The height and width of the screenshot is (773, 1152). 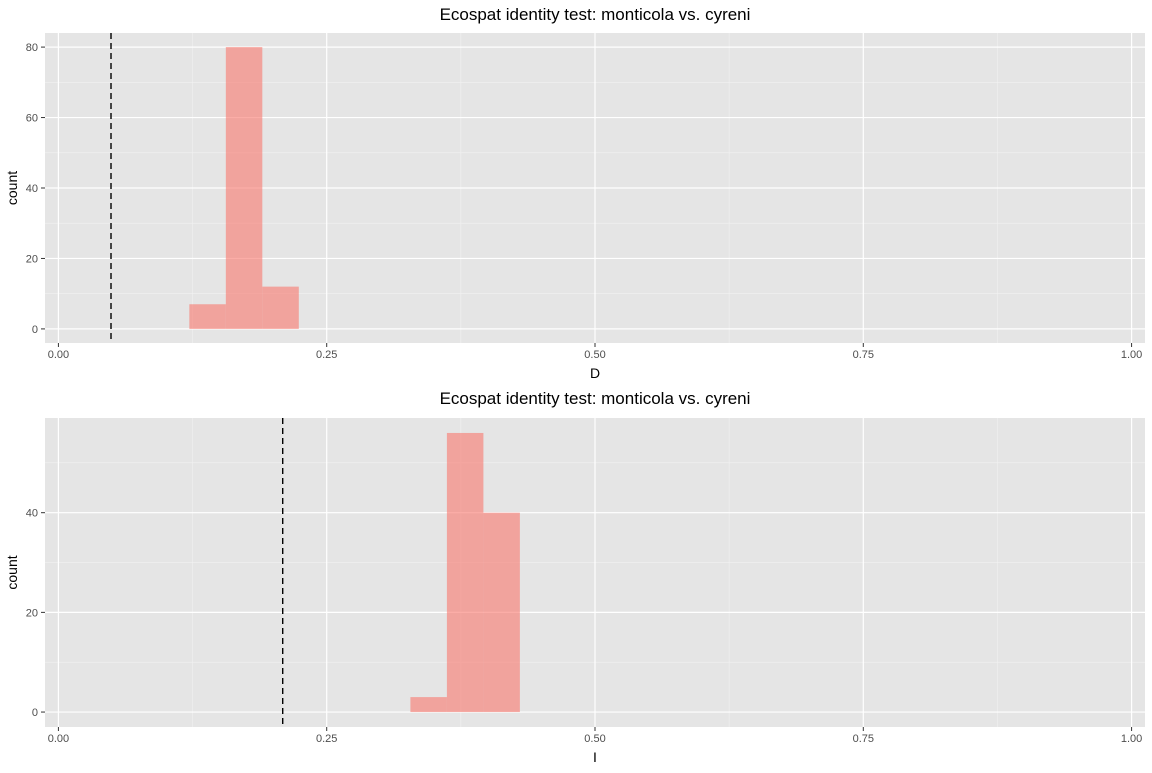 What do you see at coordinates (595, 757) in the screenshot?
I see `x-axis-title: I` at bounding box center [595, 757].